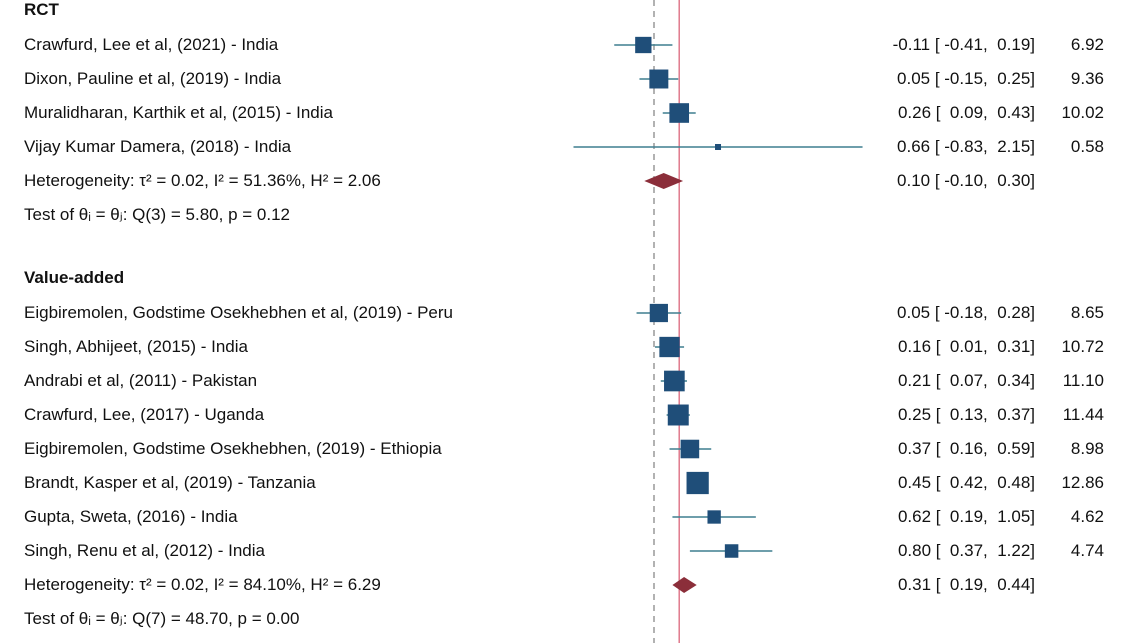  I want to click on study-label: Singh, Abhijeet, (2015) - India, so click(136, 346).